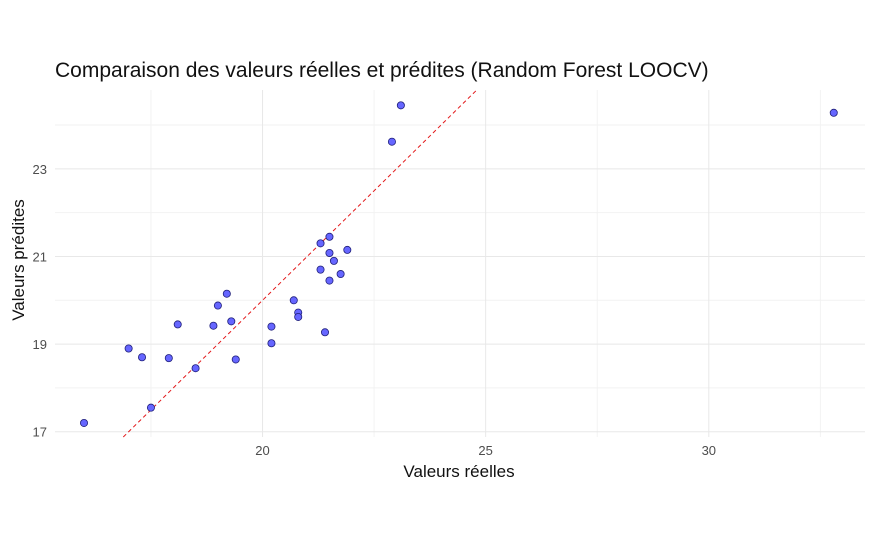 The width and height of the screenshot is (875, 545). Describe the element at coordinates (40, 344) in the screenshot. I see `y-tick-label: 19` at that location.